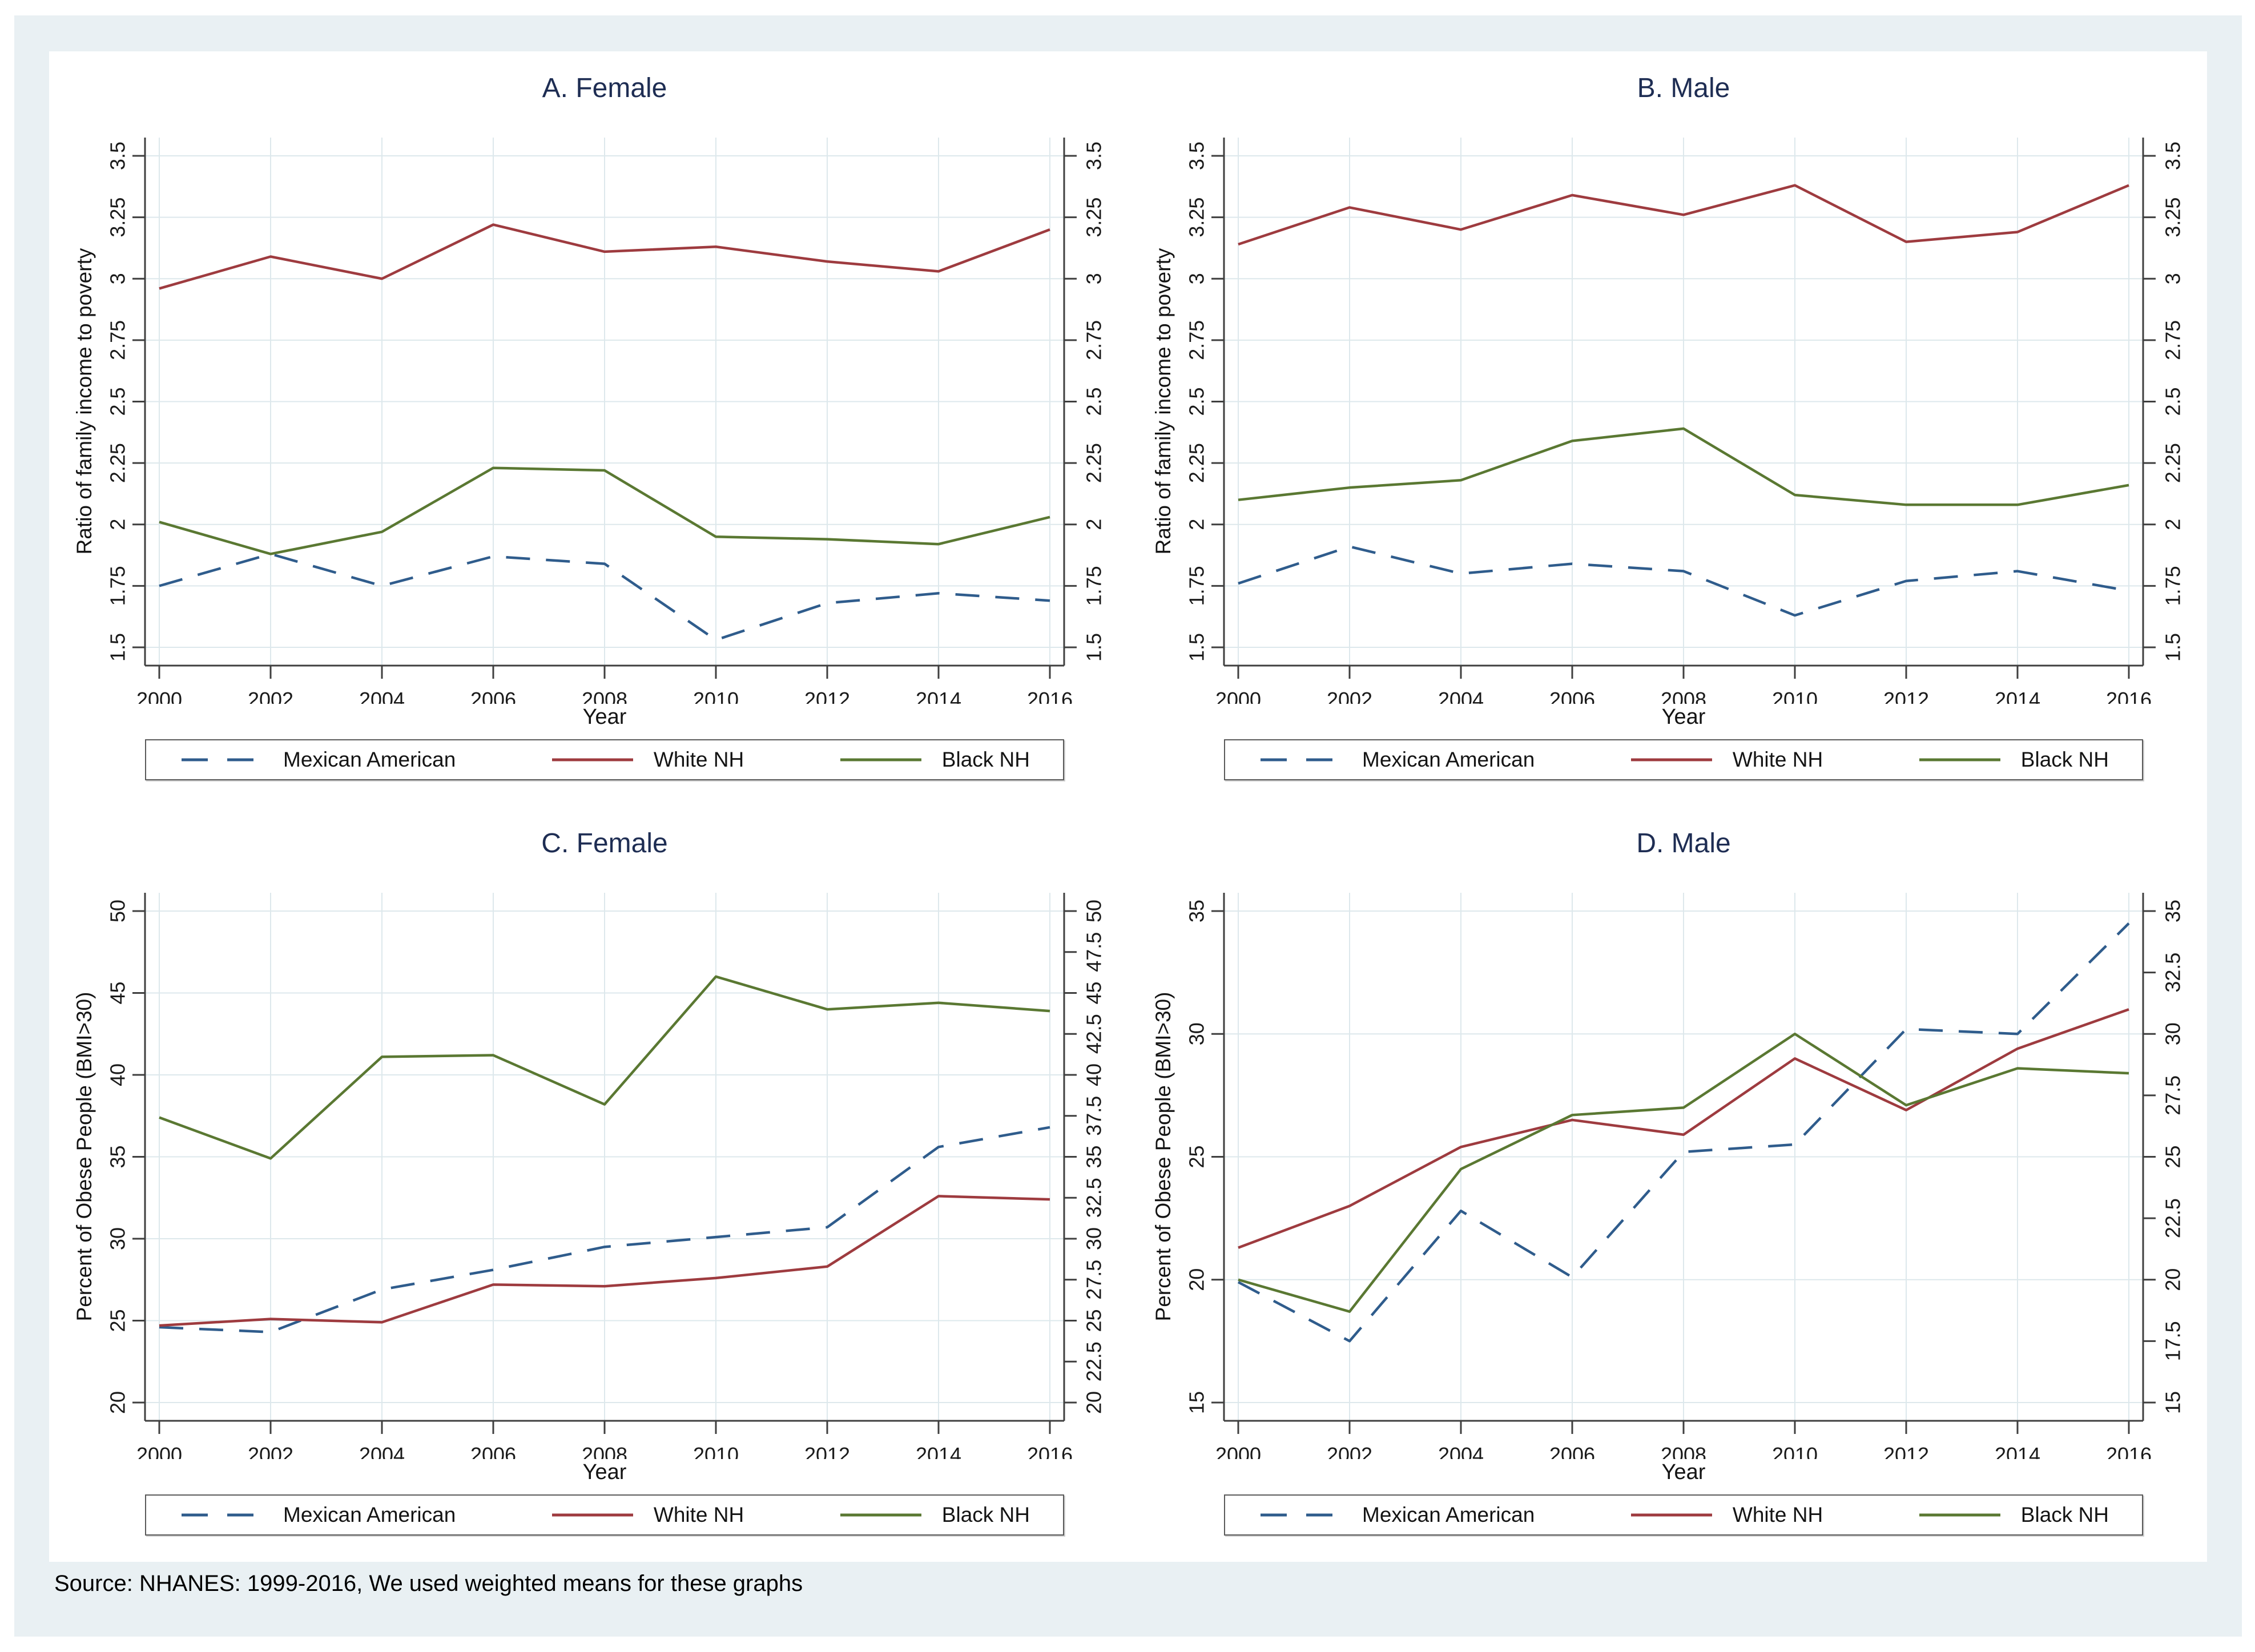 The image size is (2255, 1652). What do you see at coordinates (1777, 759) in the screenshot?
I see `legend-label: White NH` at bounding box center [1777, 759].